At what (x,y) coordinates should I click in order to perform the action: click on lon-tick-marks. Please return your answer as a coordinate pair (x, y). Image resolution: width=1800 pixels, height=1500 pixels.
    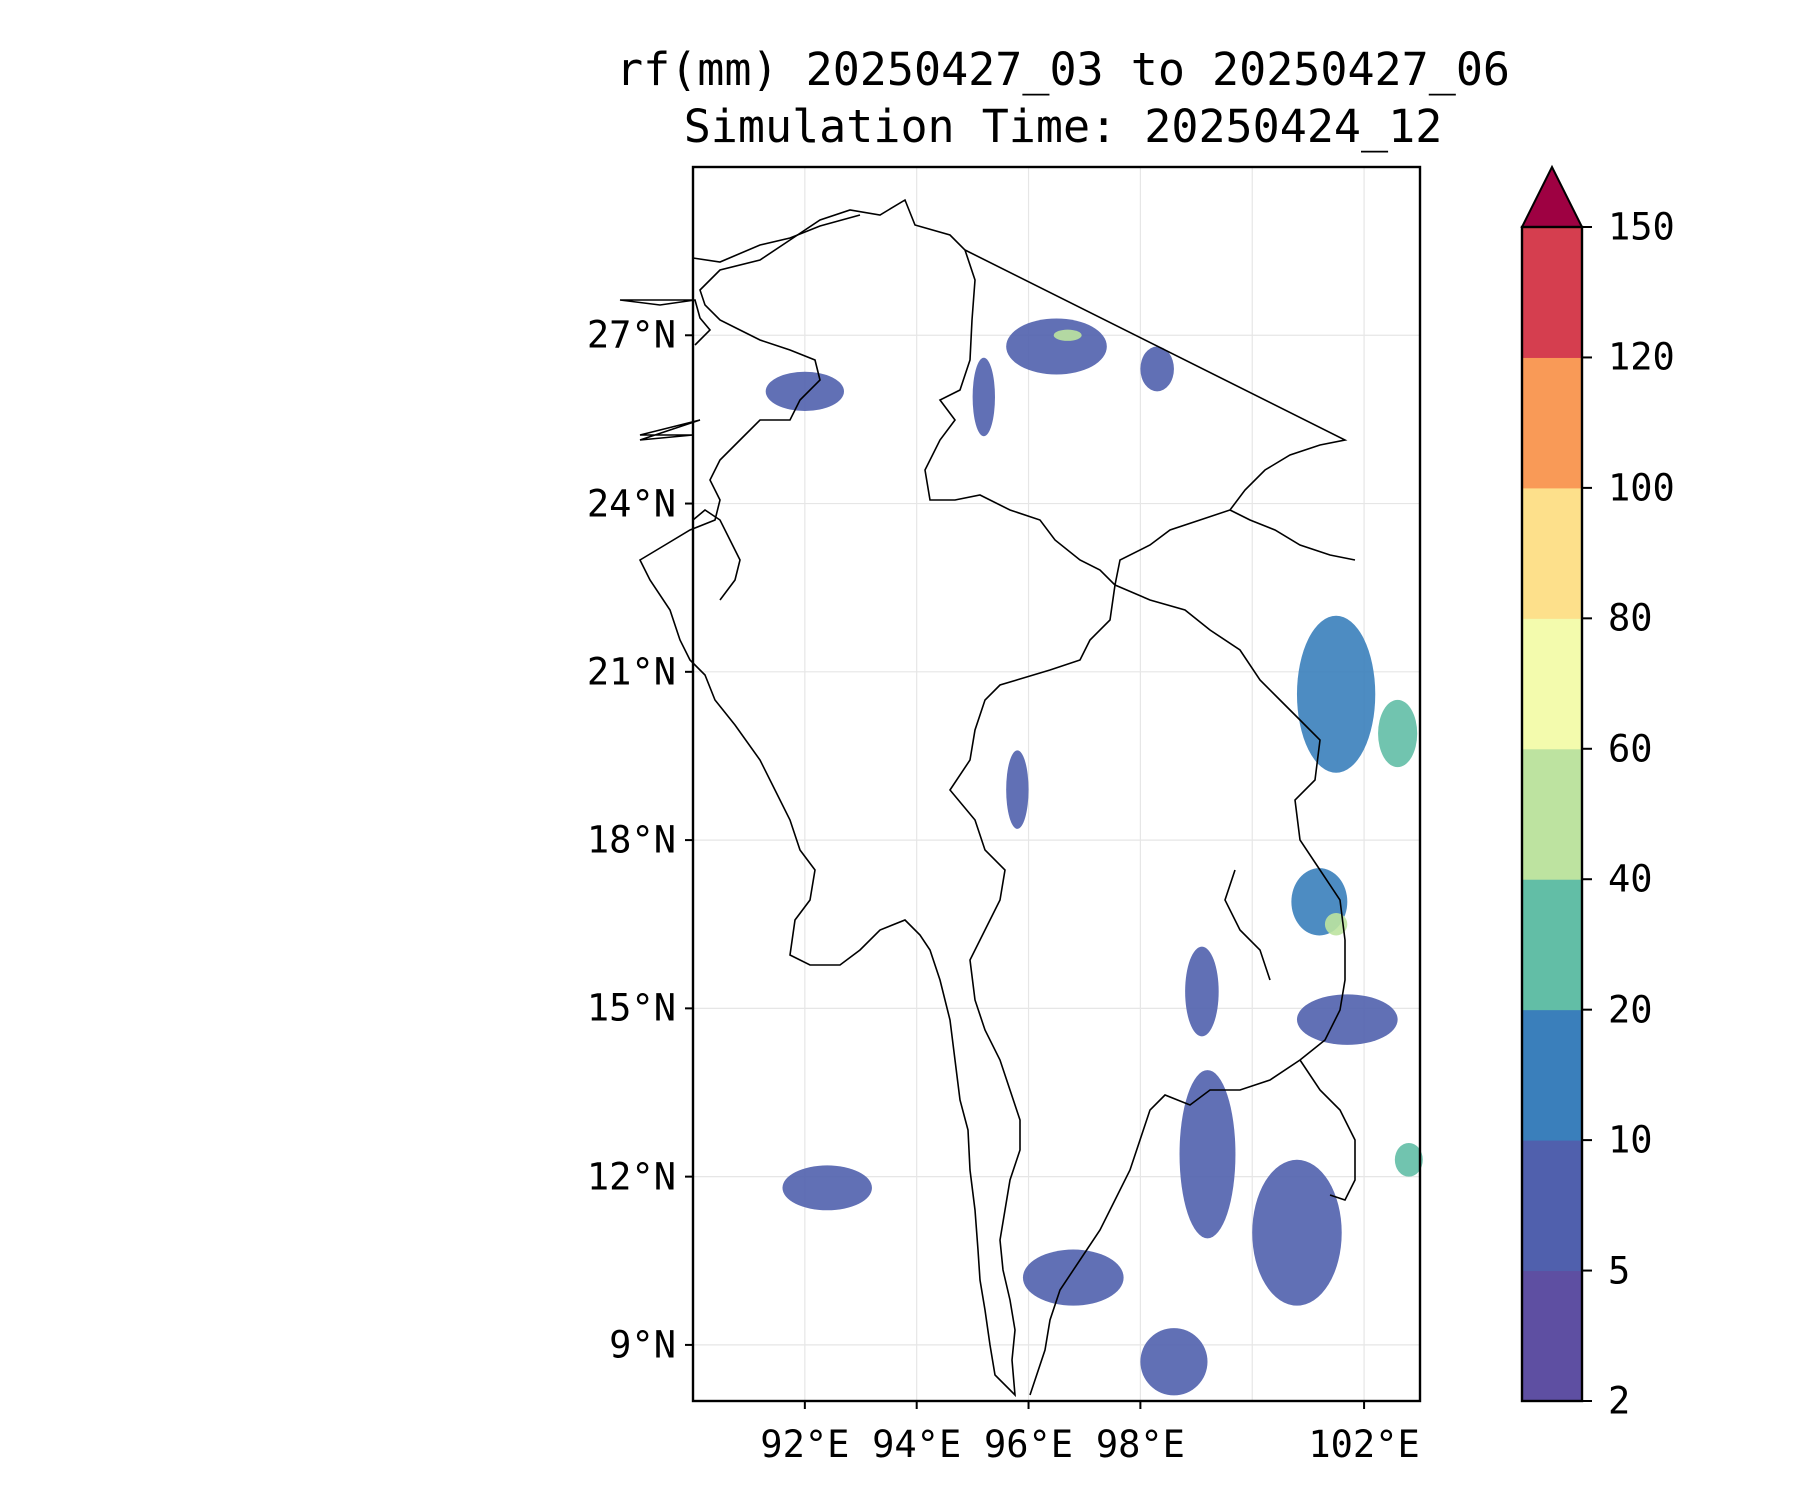
    Looking at the image, I should click on (1084, 1405).